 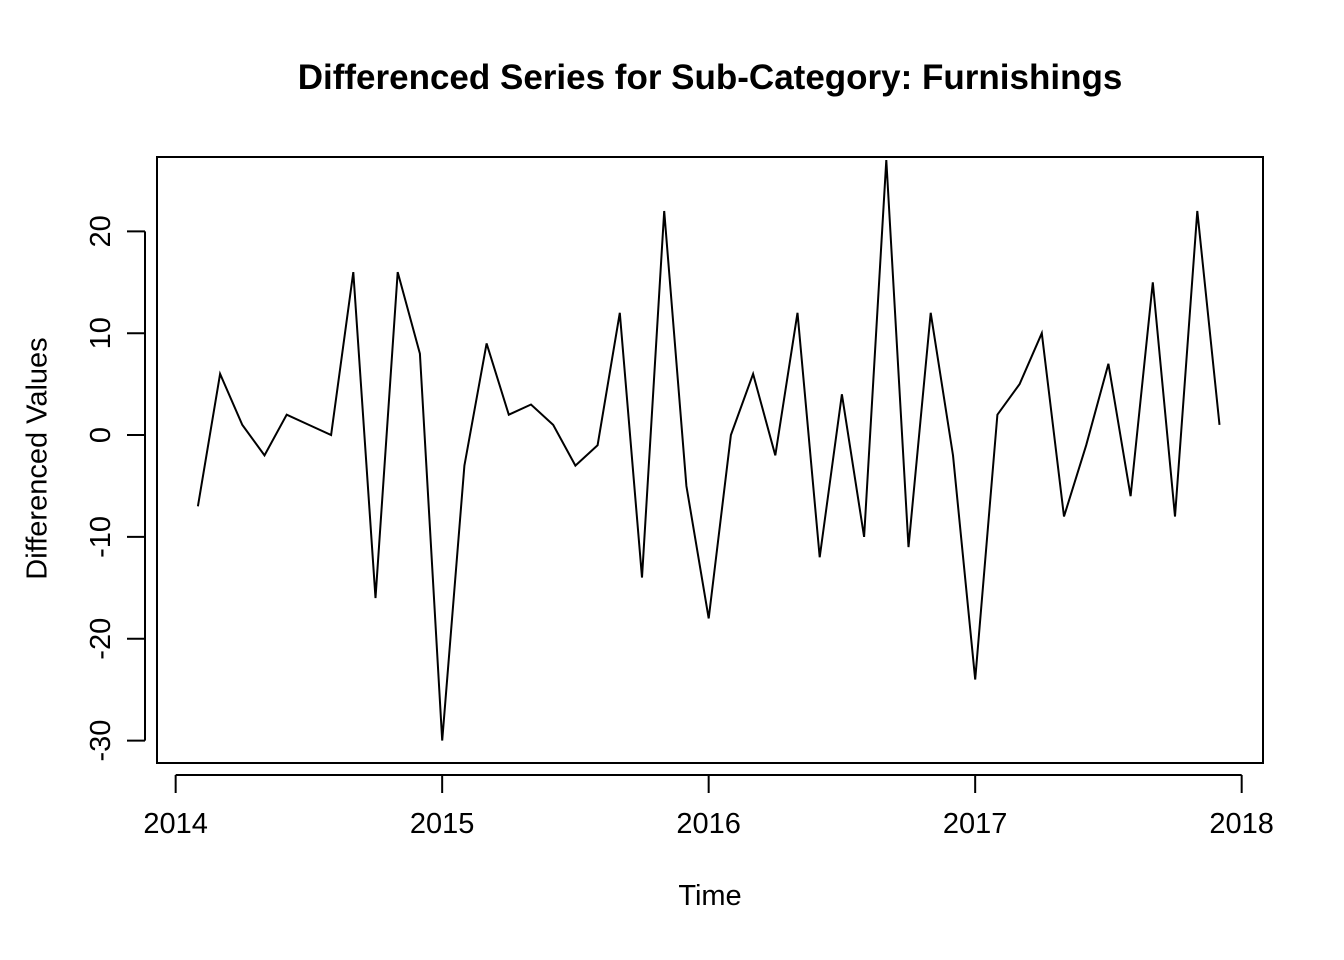 I want to click on y-axis: -30 -20 -10 0 10 20, so click(x=115, y=488).